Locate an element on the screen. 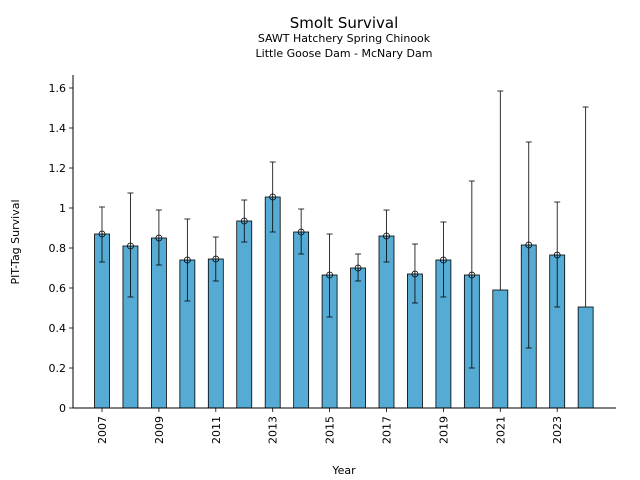 The image size is (640, 480). bar-2016 is located at coordinates (358, 338).